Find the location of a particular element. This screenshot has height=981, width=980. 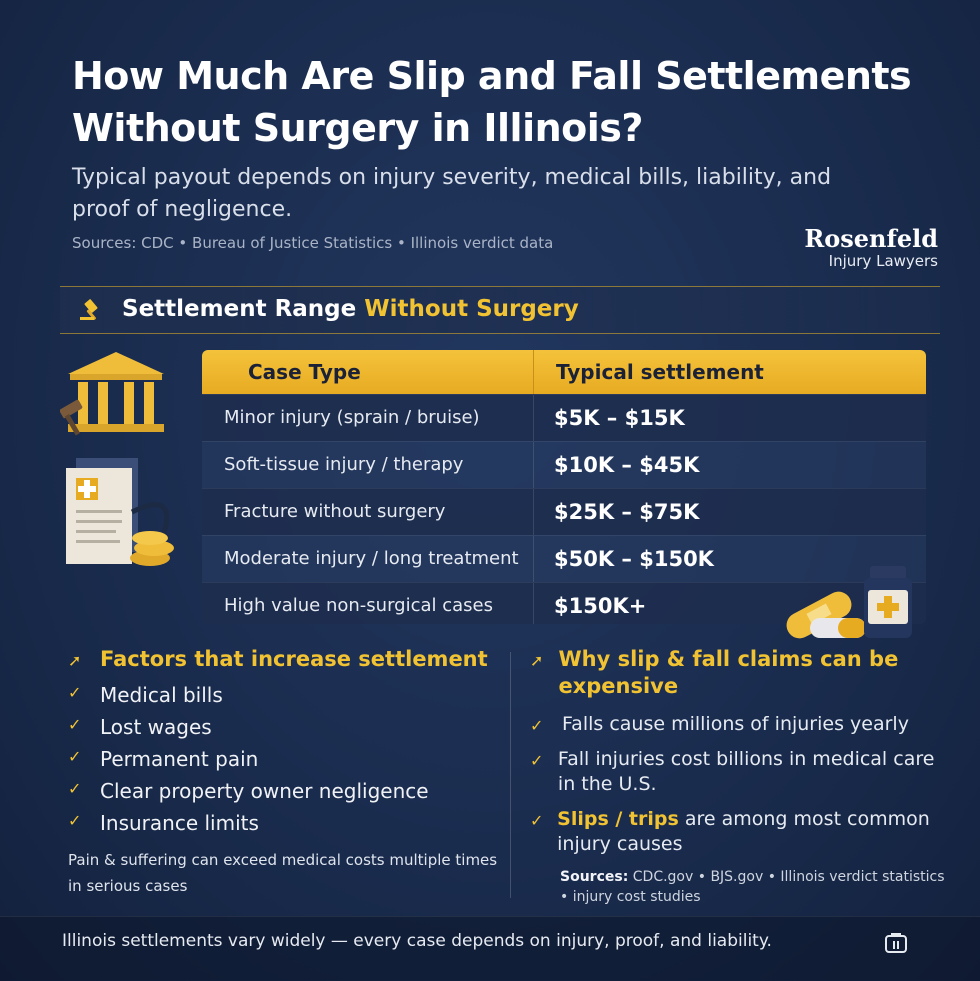

settlement-cell: $150K+ is located at coordinates (600, 606).